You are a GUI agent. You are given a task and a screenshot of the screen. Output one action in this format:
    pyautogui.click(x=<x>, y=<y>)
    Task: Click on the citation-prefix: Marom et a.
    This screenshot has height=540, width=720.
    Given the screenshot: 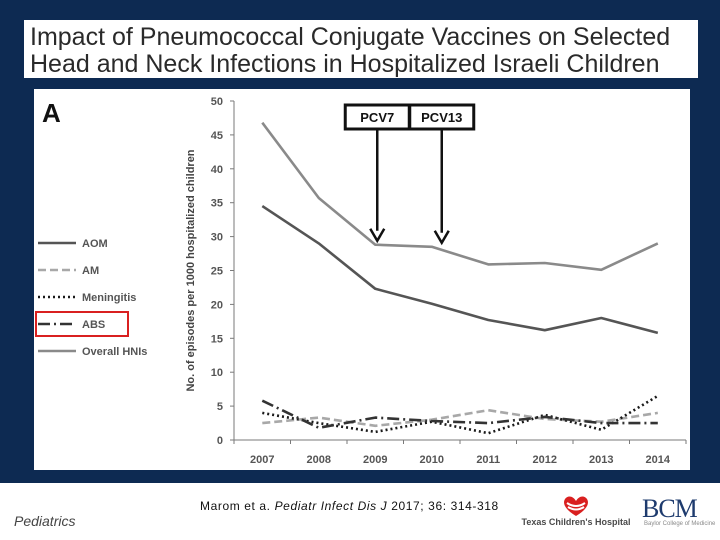 What is the action you would take?
    pyautogui.click(x=237, y=506)
    